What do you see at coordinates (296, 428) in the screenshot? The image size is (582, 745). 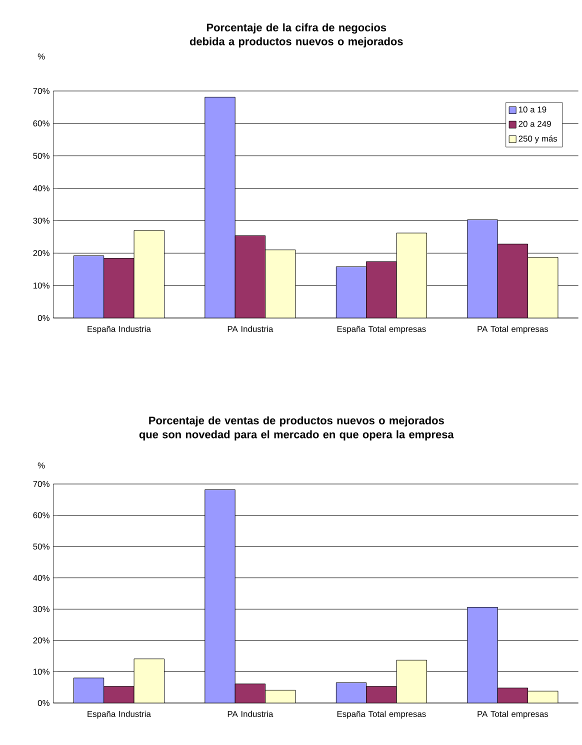 I see `chart-title: Porcentaje de ventas de productos nuevos o mejorados que son novedad para el mercado en que opera la empresa` at bounding box center [296, 428].